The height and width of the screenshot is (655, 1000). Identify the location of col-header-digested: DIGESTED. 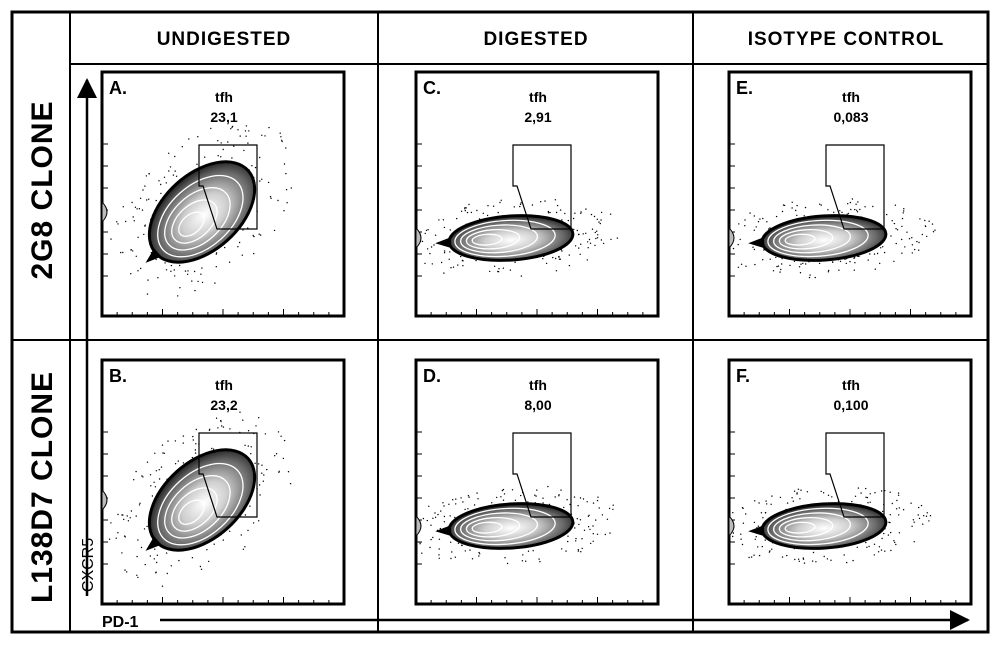
(535, 39).